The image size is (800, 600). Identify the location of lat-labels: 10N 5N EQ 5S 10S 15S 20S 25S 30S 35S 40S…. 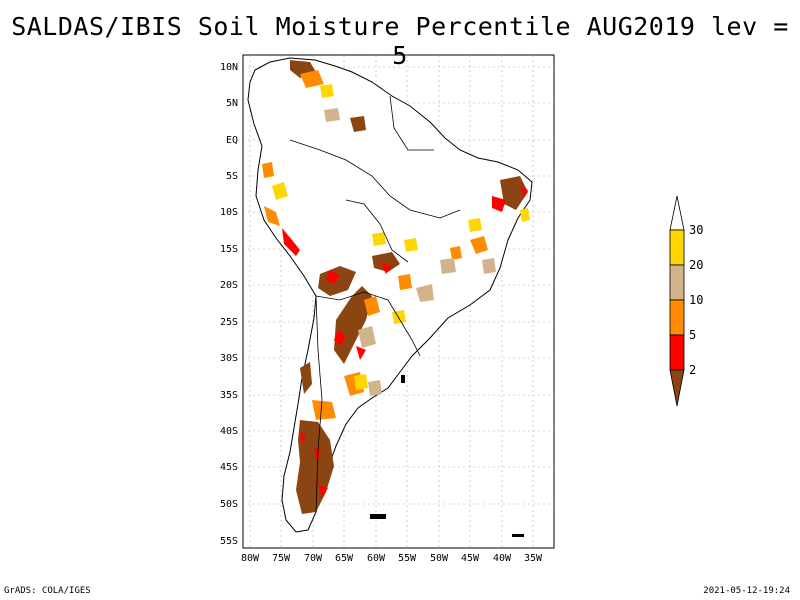
(229, 304).